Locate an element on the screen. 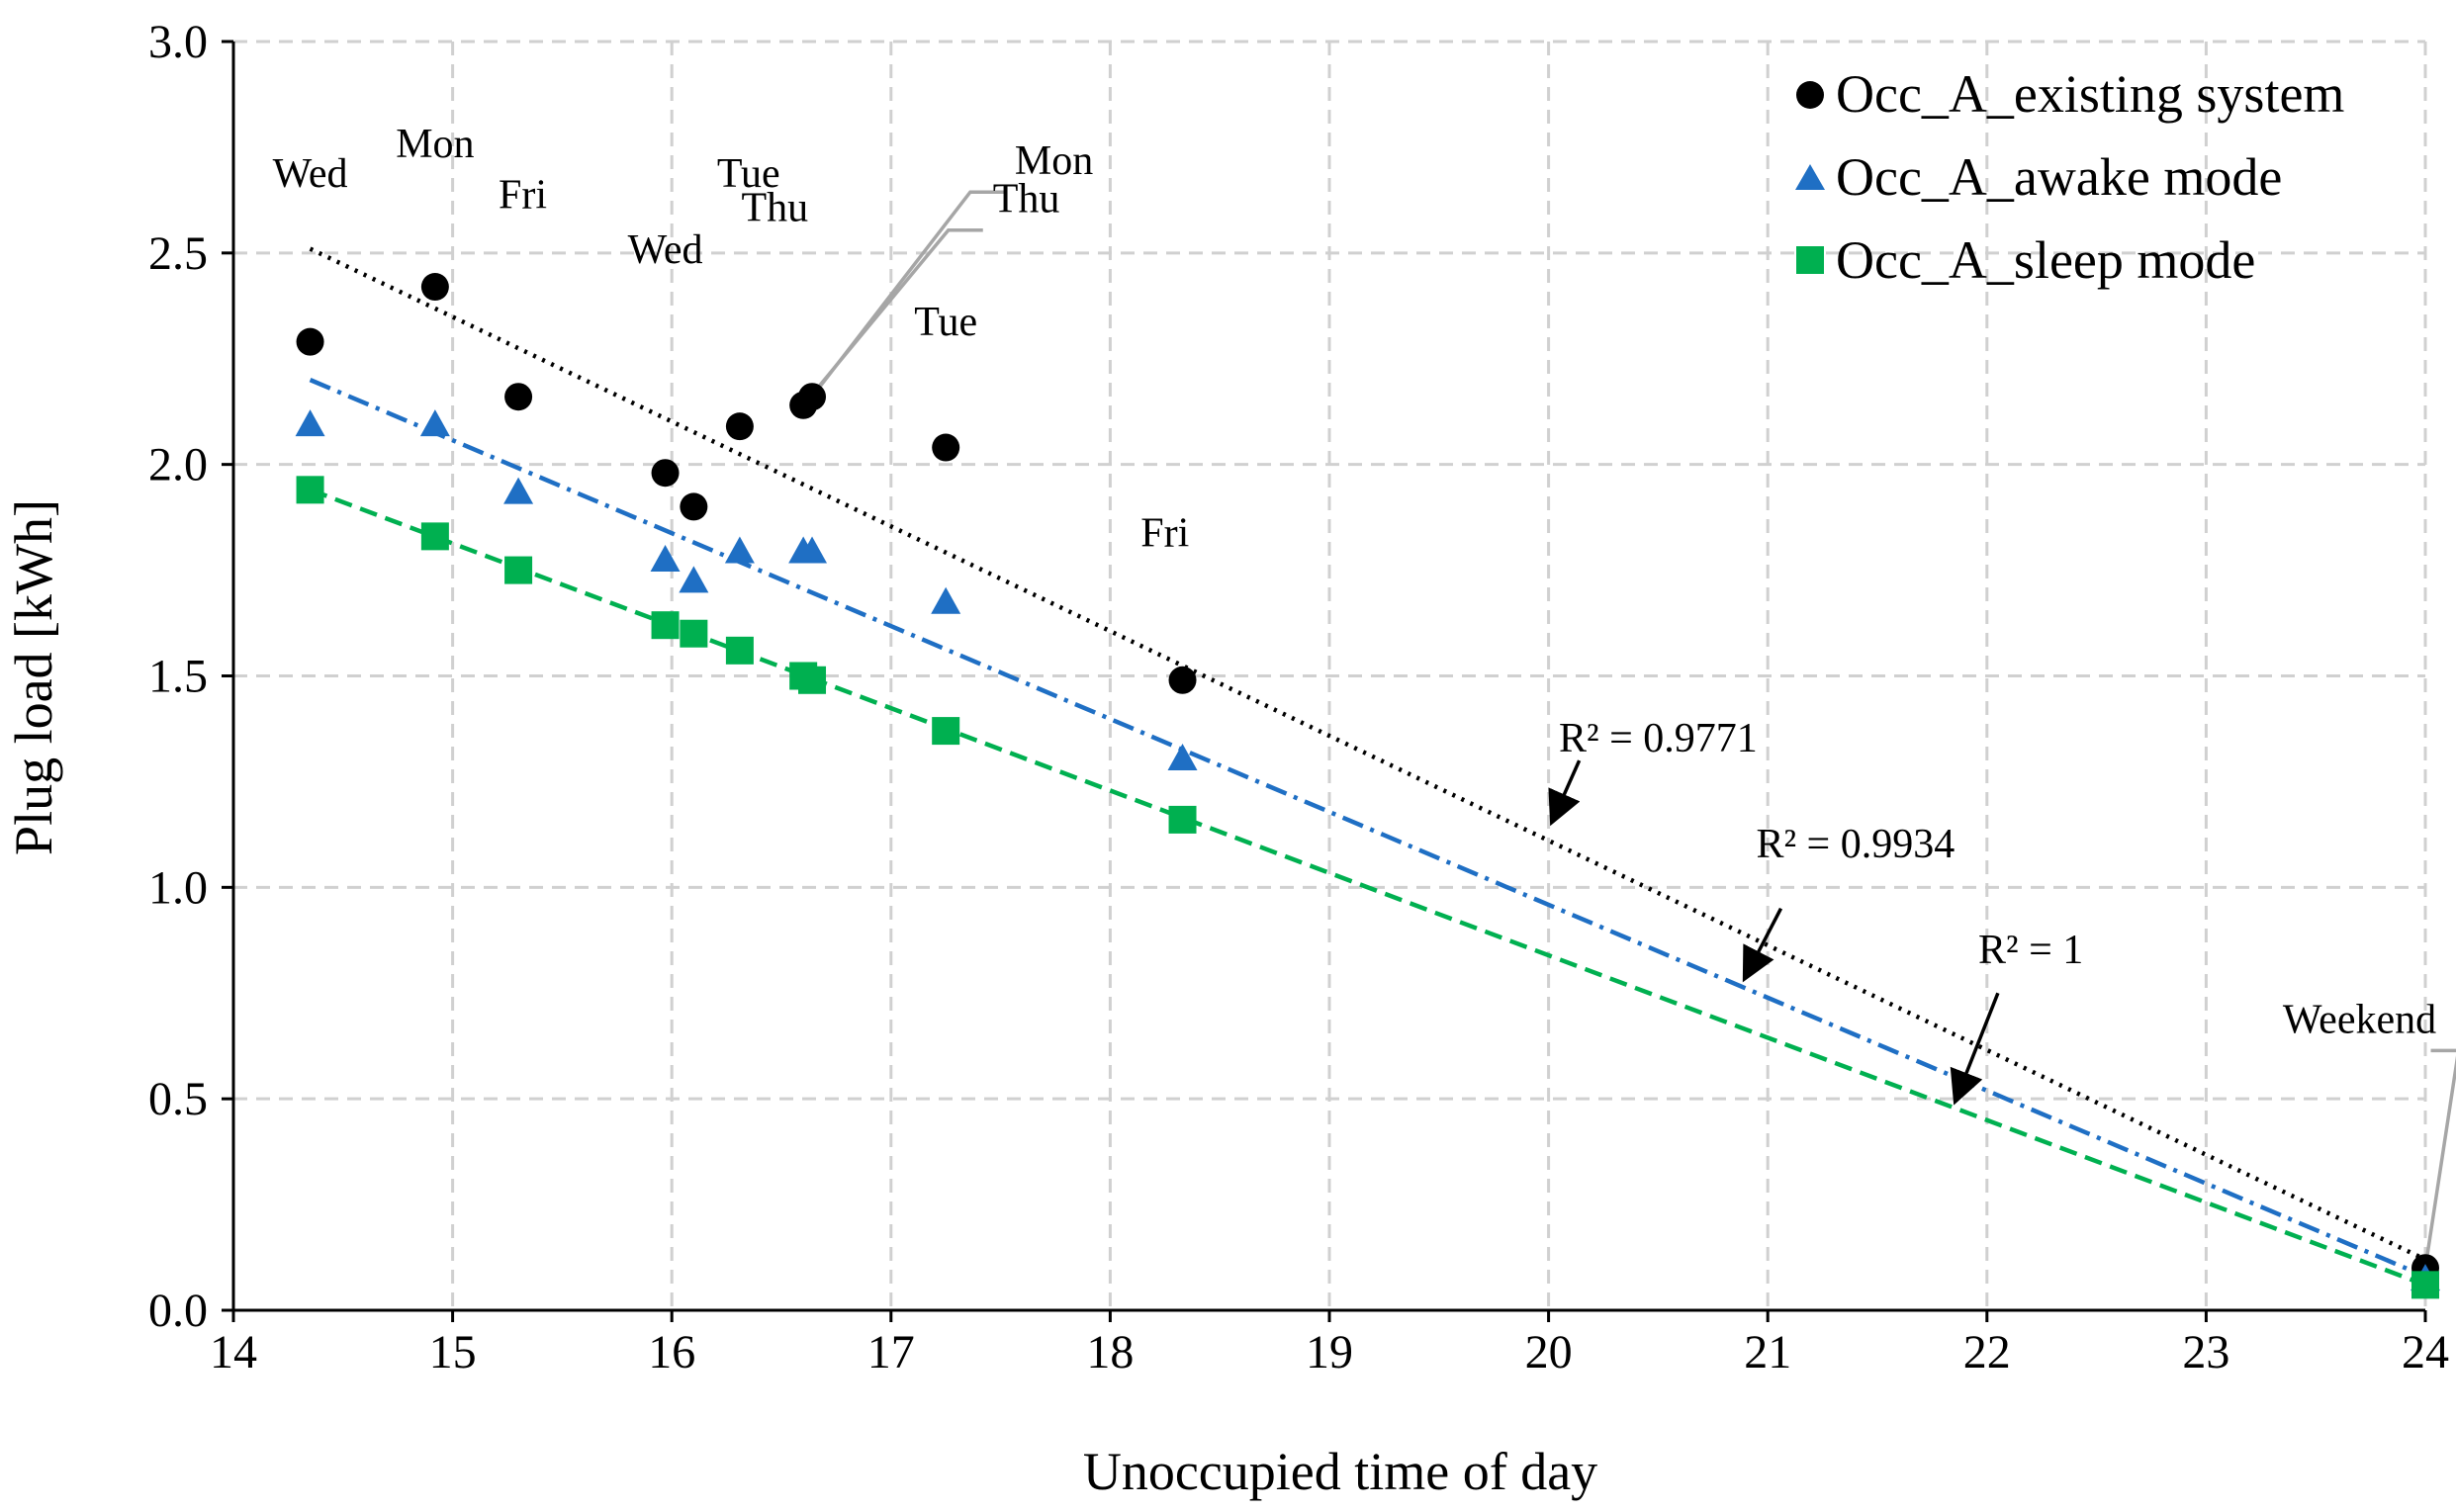  legend-entry-awake: Occ_A_awake mode is located at coordinates (2039, 177).